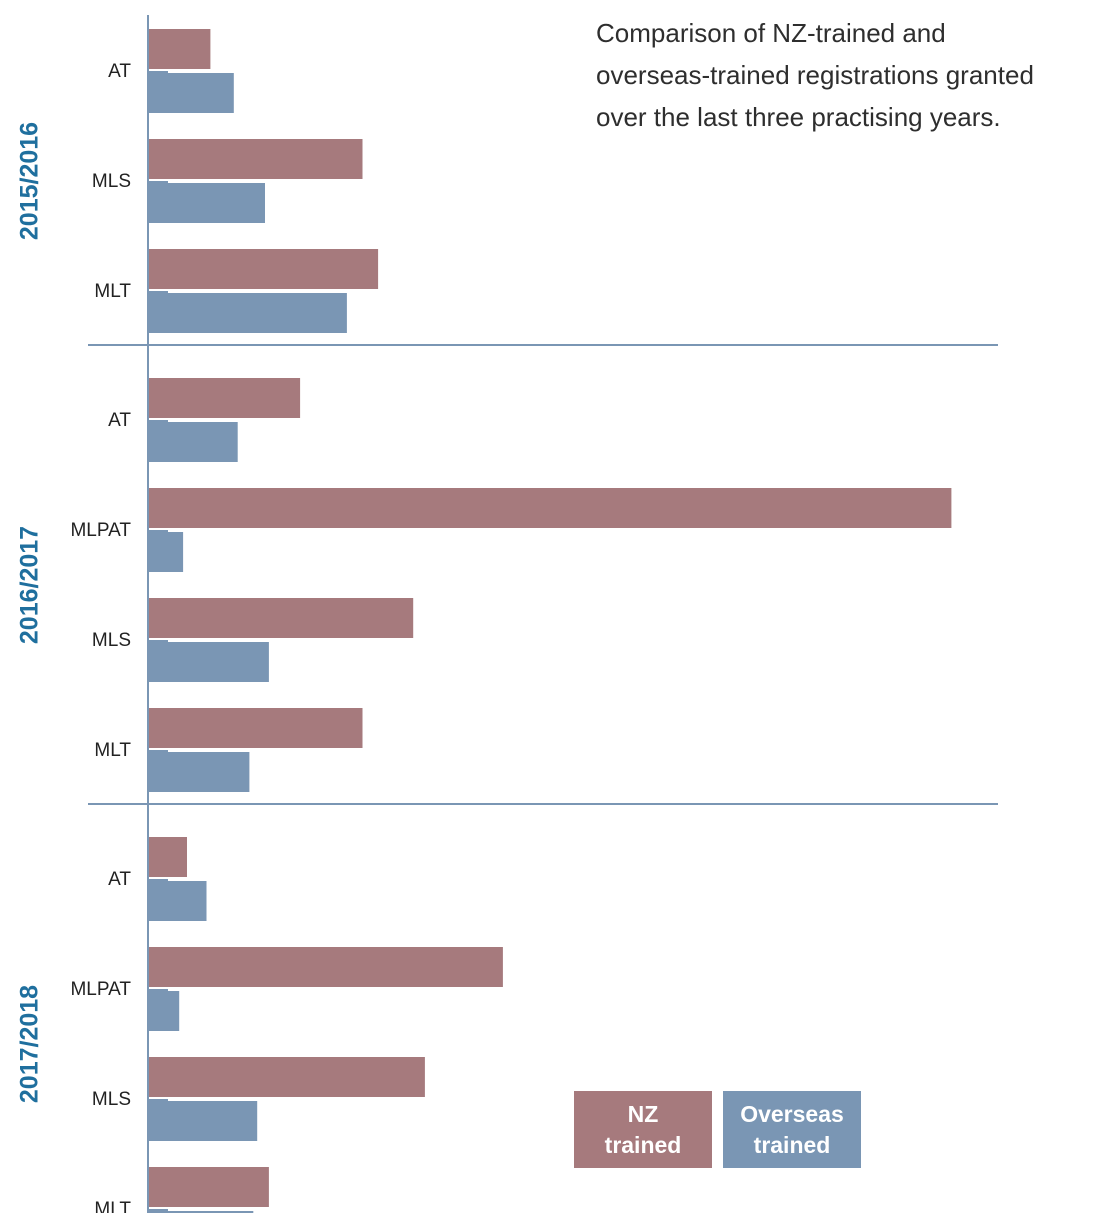  What do you see at coordinates (119, 420) in the screenshot?
I see `category-label-at-2: AT` at bounding box center [119, 420].